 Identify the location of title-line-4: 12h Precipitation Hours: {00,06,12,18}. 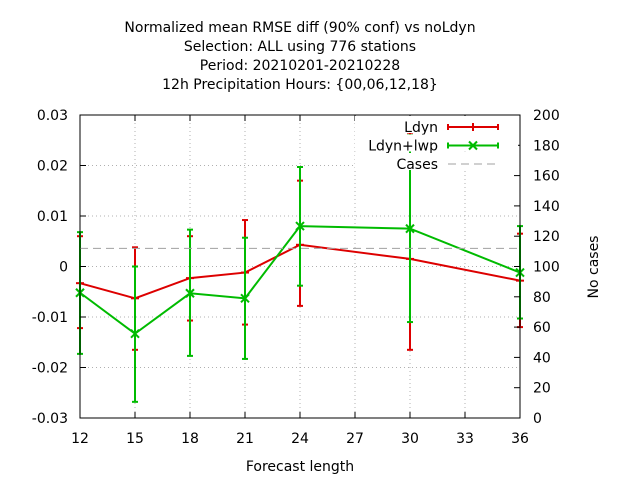
(300, 85).